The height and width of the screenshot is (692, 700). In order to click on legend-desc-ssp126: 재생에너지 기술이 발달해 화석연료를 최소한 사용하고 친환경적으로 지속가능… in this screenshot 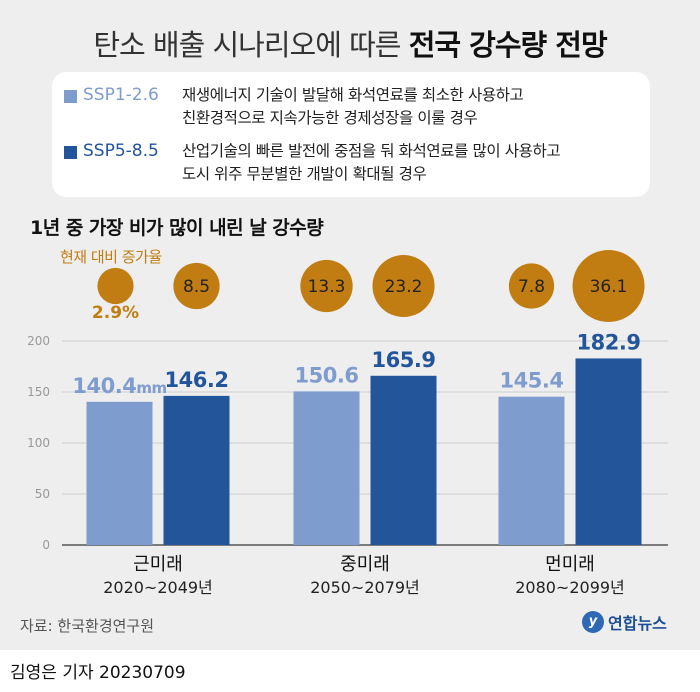, I will do `click(353, 106)`.